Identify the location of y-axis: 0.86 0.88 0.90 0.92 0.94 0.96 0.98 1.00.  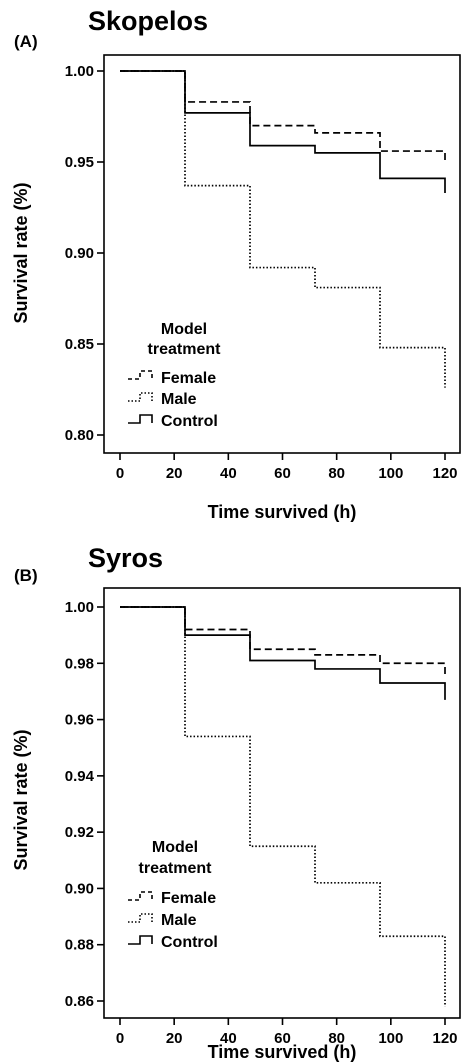
(84, 804).